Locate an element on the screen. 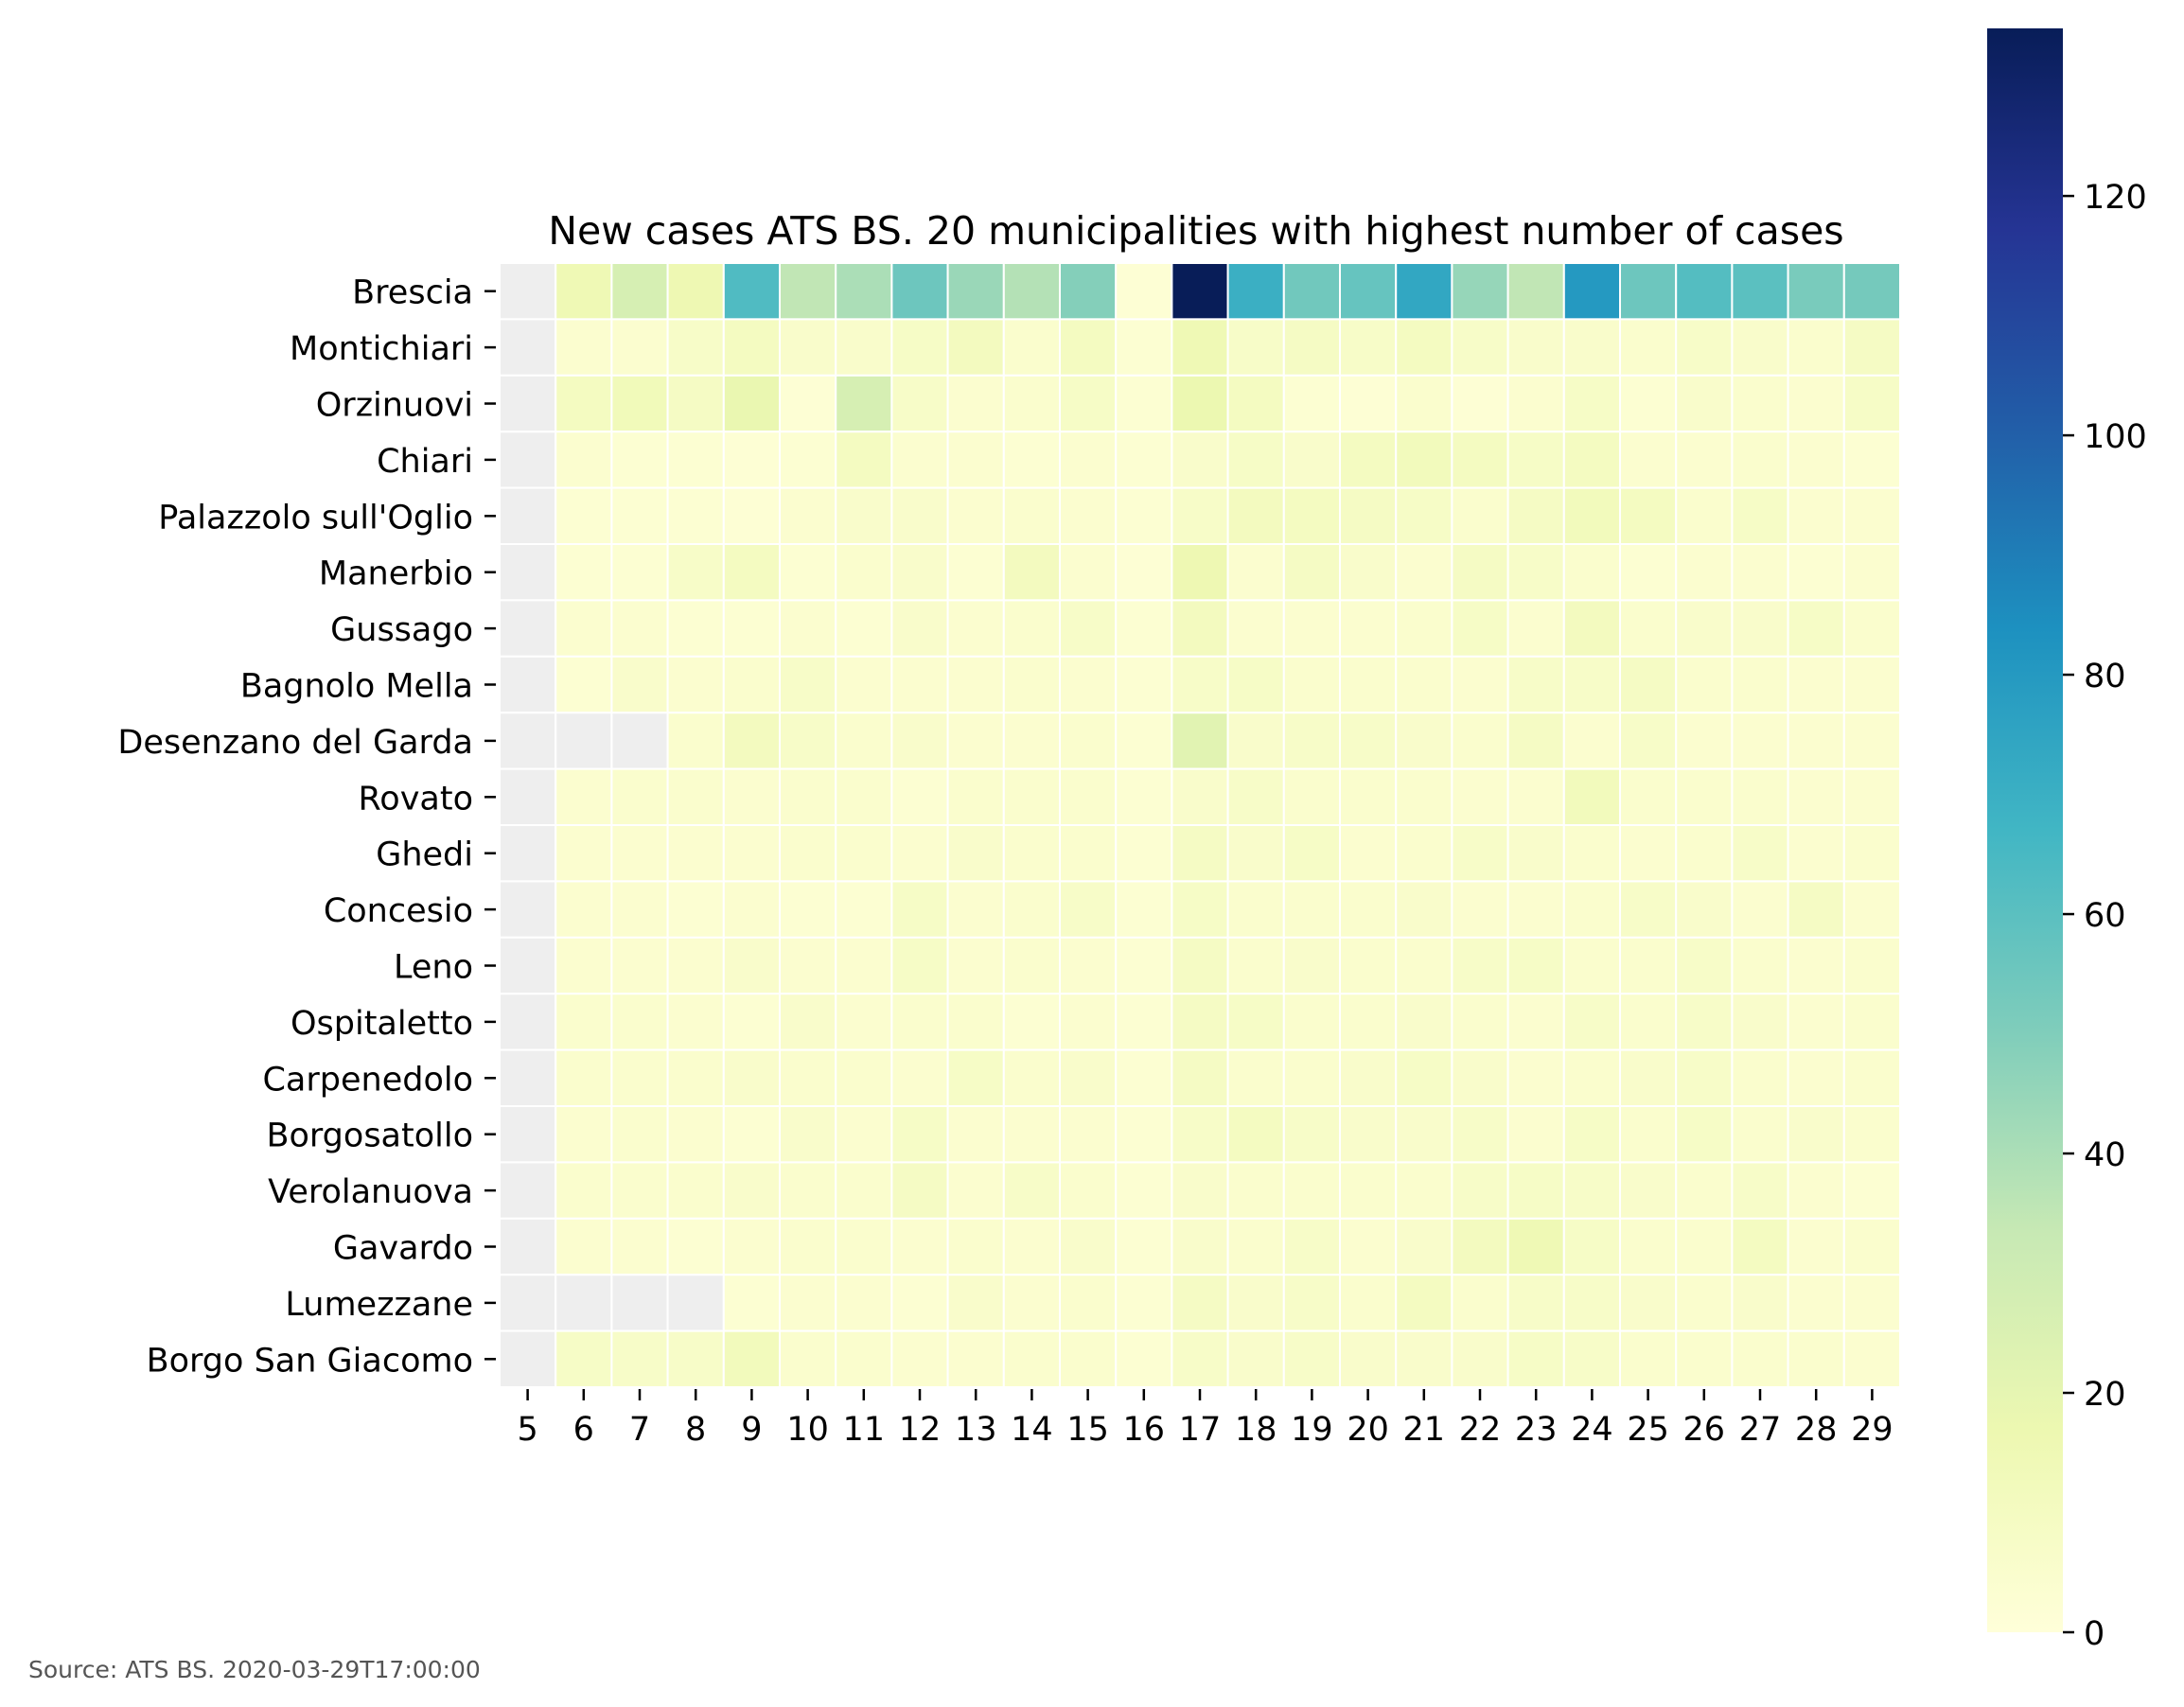 This screenshot has height=1707, width=2184. y-tick-label: Montichiari is located at coordinates (381, 349).